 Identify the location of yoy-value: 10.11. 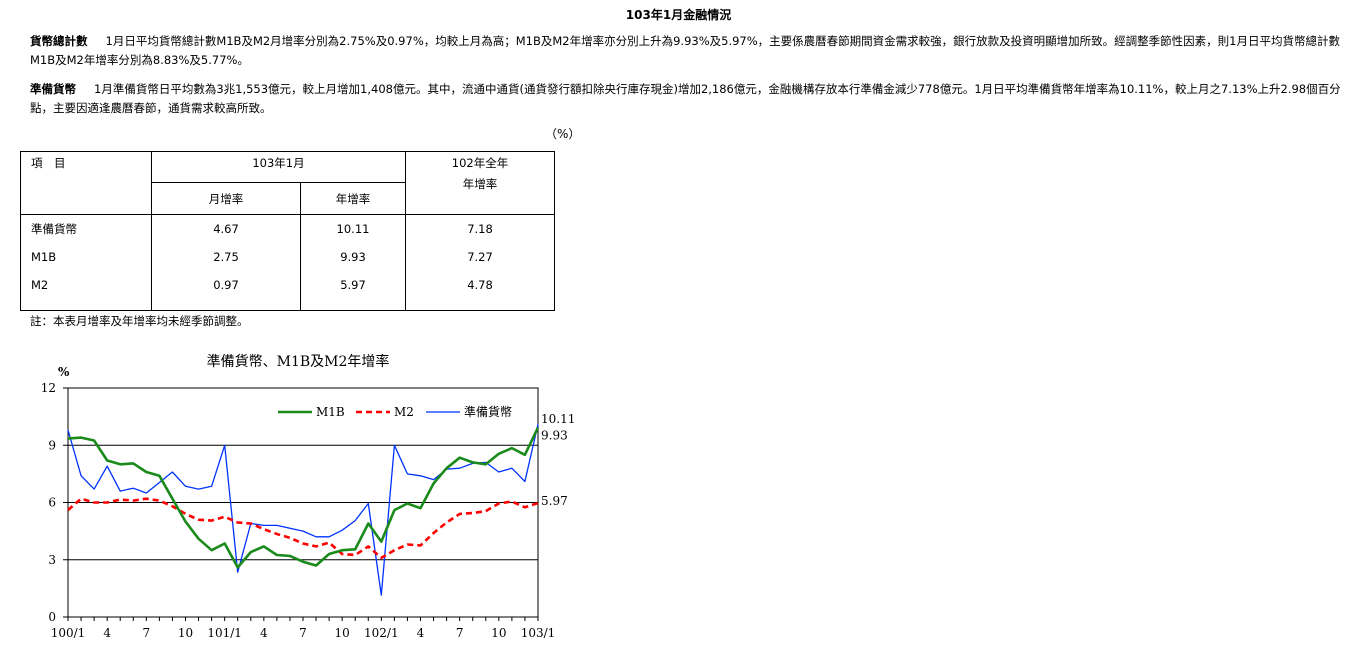
(353, 229).